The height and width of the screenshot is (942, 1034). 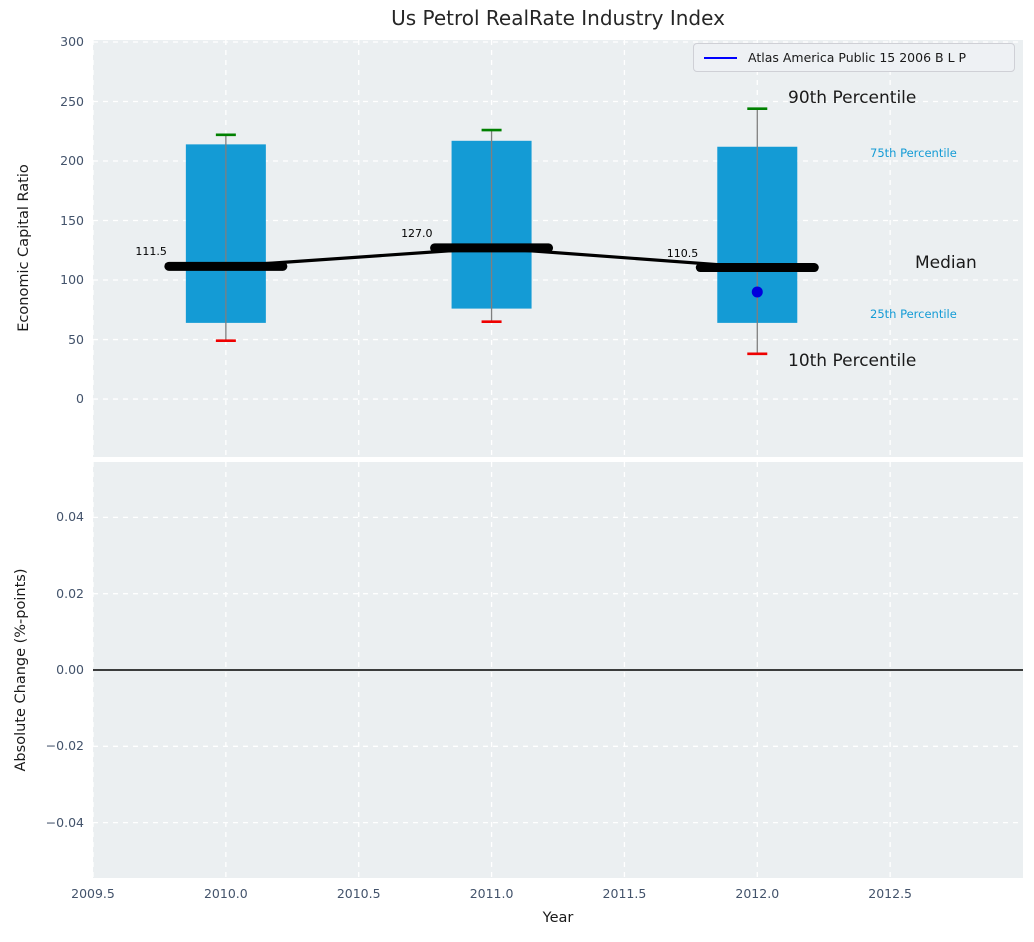 I want to click on legend-entry-label: Atlas America Public 15 2006 B L P, so click(x=857, y=57).